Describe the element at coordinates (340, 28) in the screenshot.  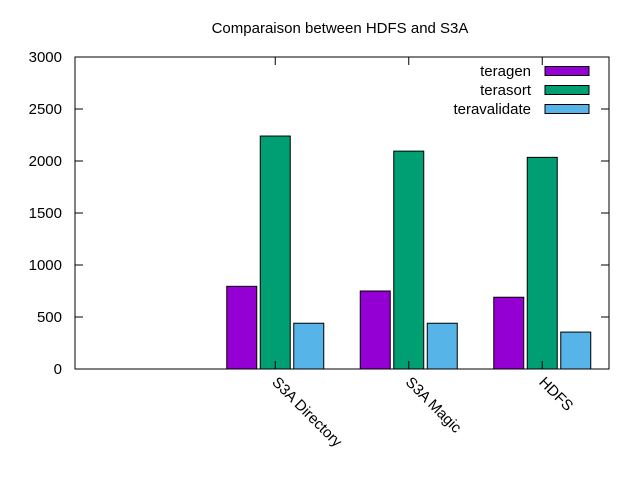
I see `chart-title: Comparaison between HDFS and S3A` at that location.